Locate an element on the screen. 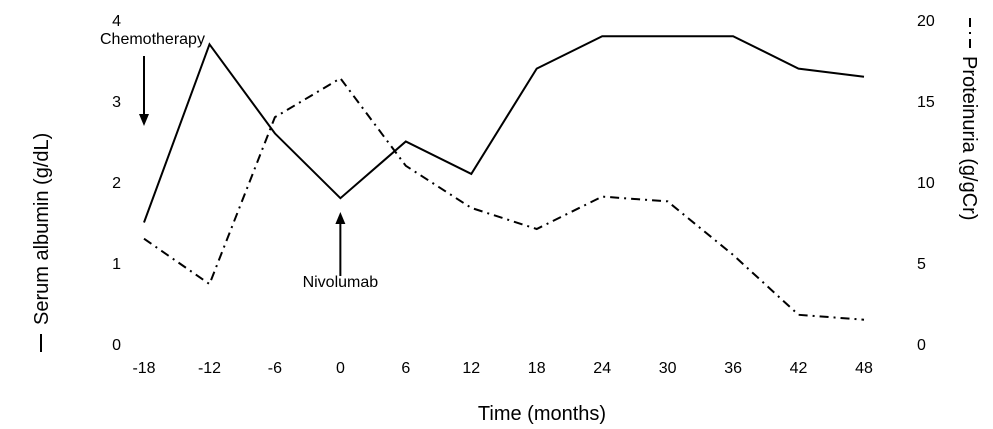  y-left-tick-label: 3 is located at coordinates (116, 102).